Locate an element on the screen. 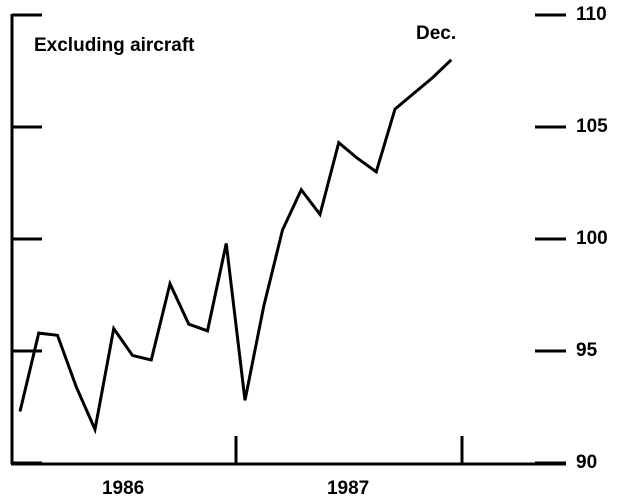  x-group-label: 1986 is located at coordinates (123, 488).